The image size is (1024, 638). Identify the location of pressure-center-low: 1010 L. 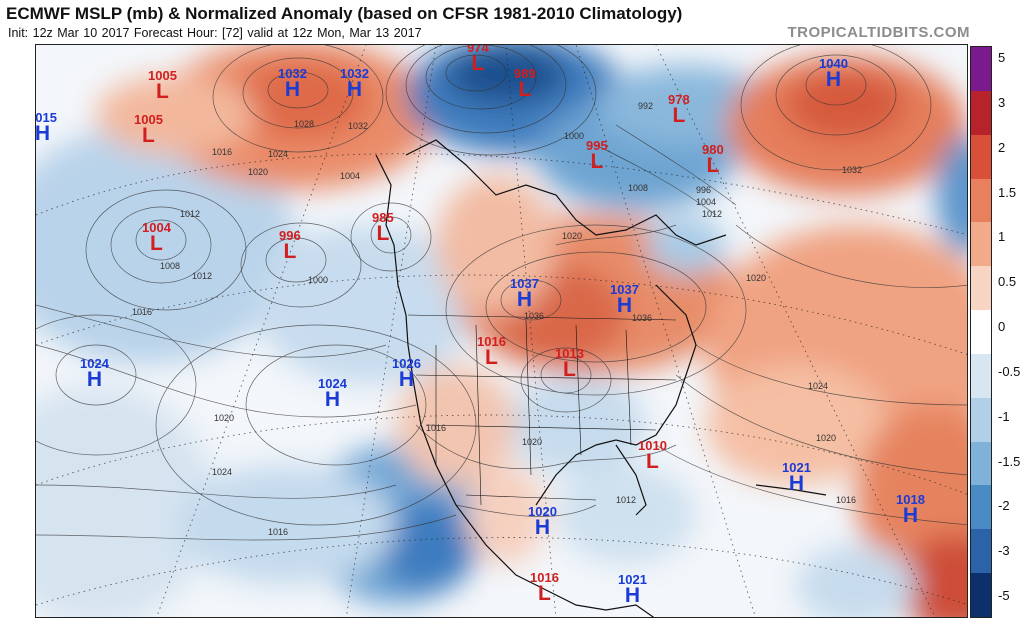
(652, 455).